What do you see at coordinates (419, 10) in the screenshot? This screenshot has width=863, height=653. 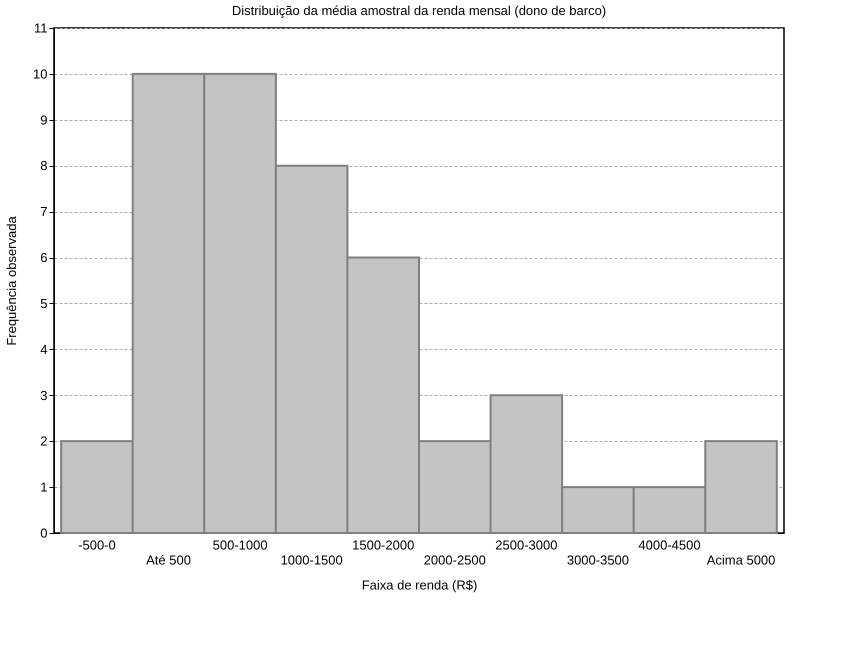 I see `chart-title: Distribuição da média amostral da renda mensal (dono de barco)` at bounding box center [419, 10].